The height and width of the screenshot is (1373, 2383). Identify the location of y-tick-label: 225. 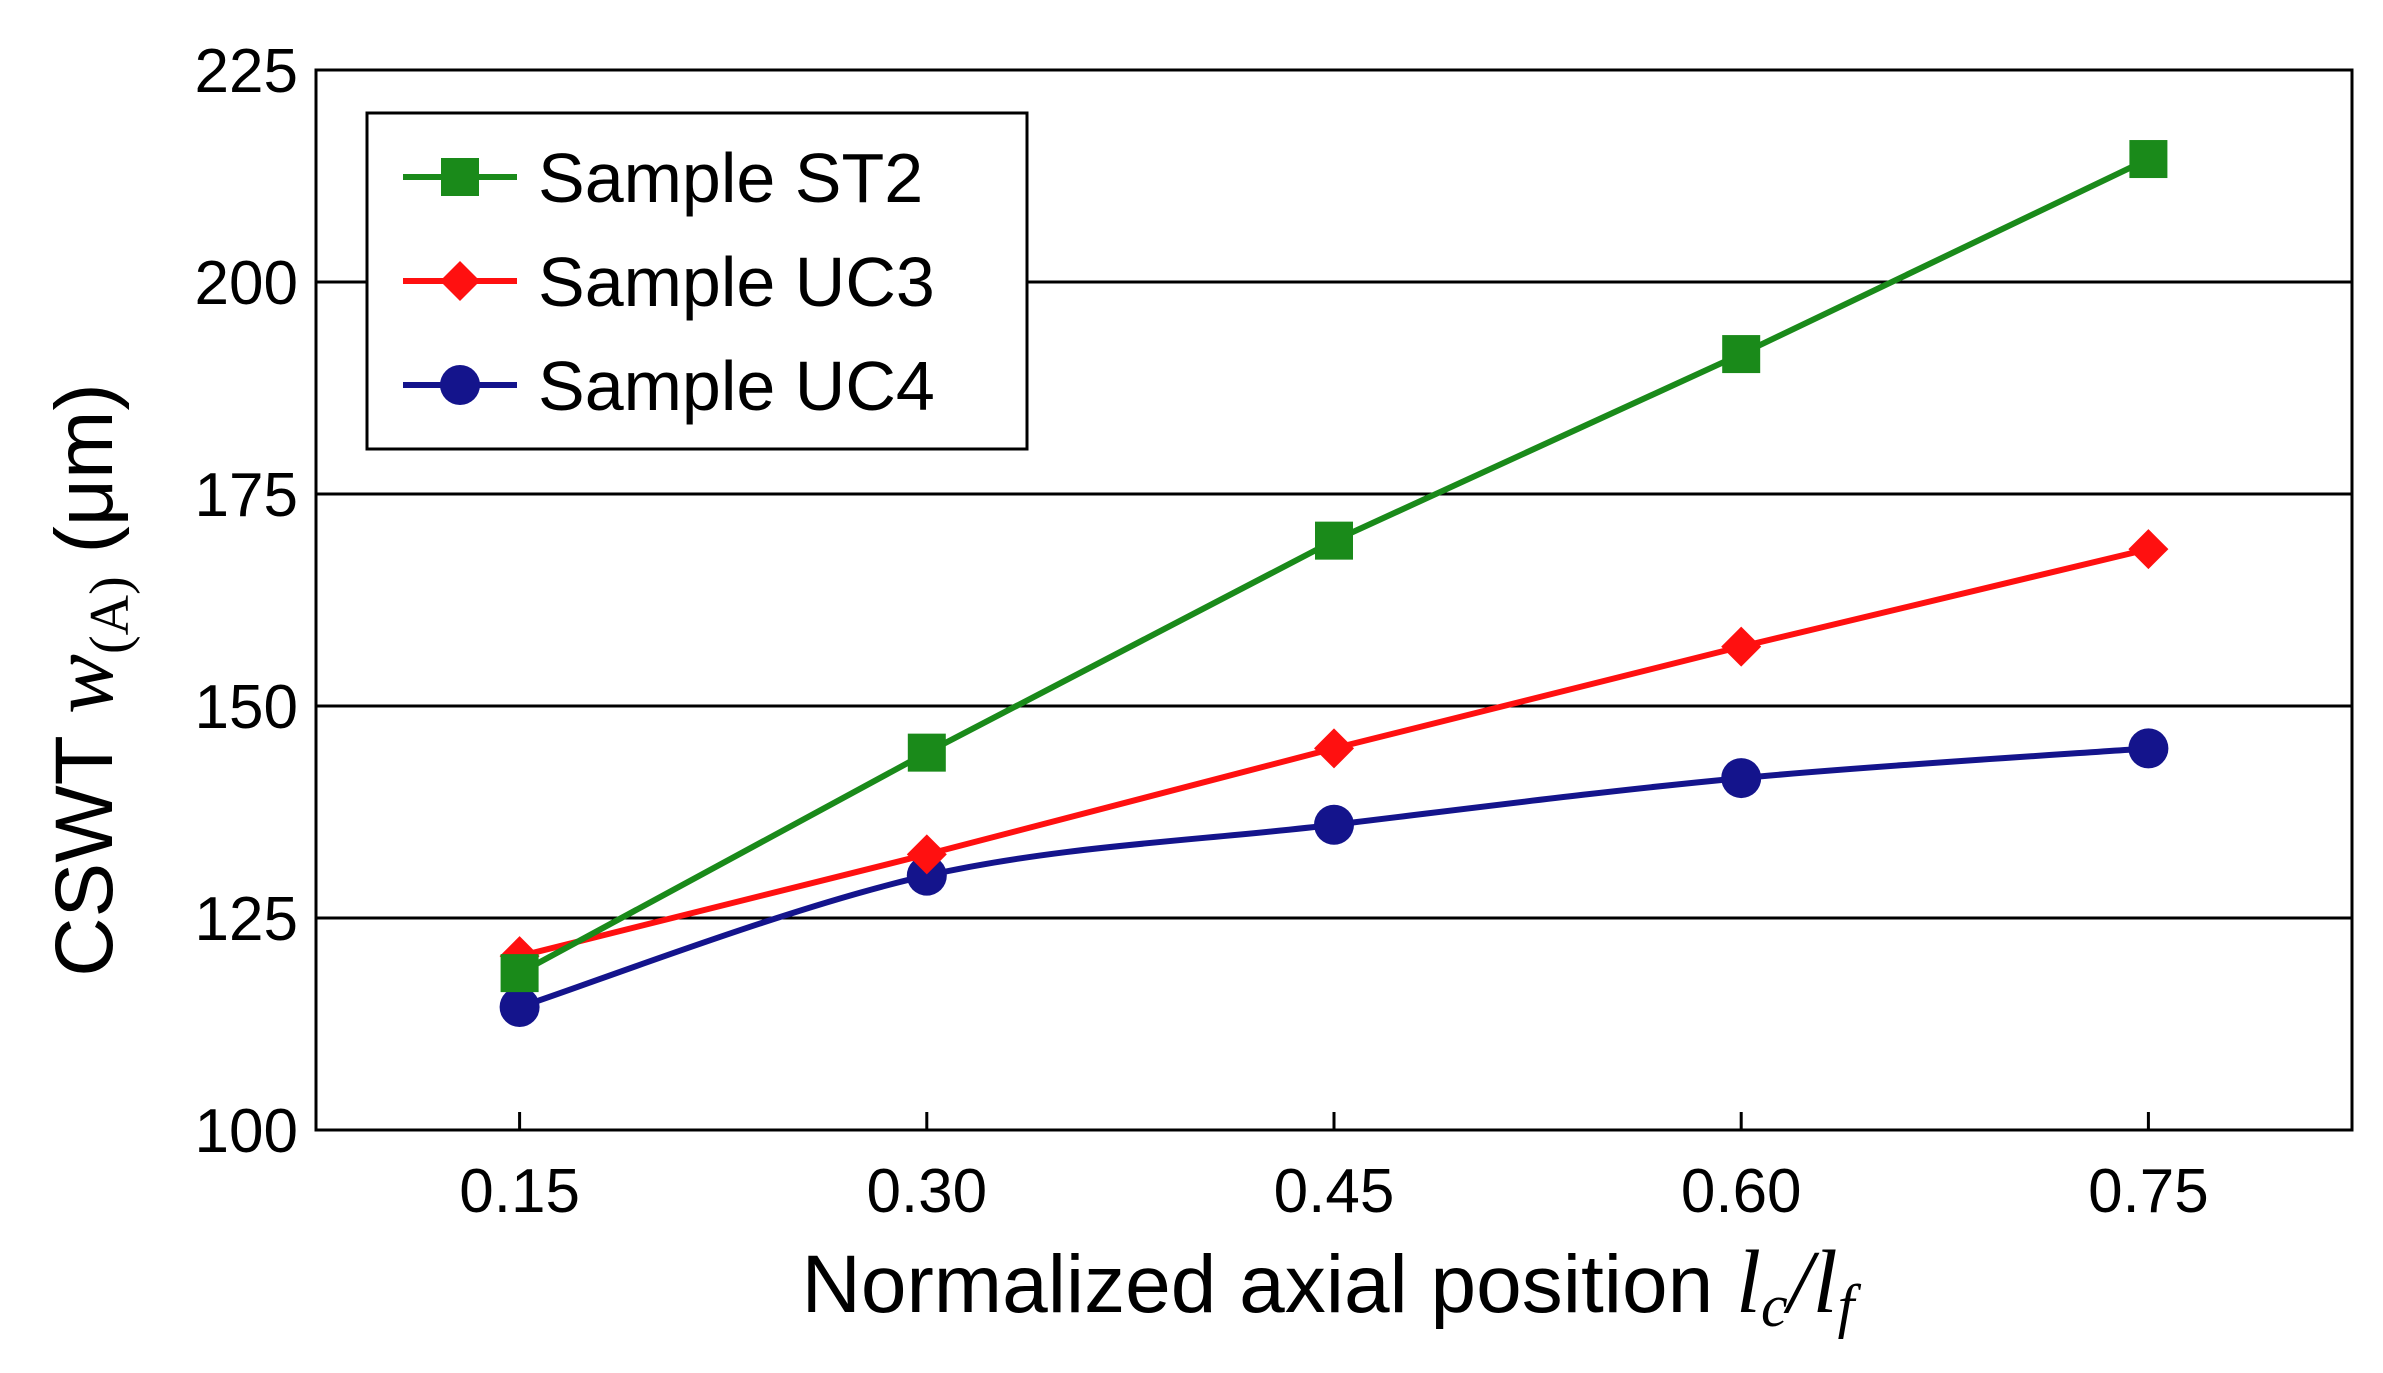
(246, 71).